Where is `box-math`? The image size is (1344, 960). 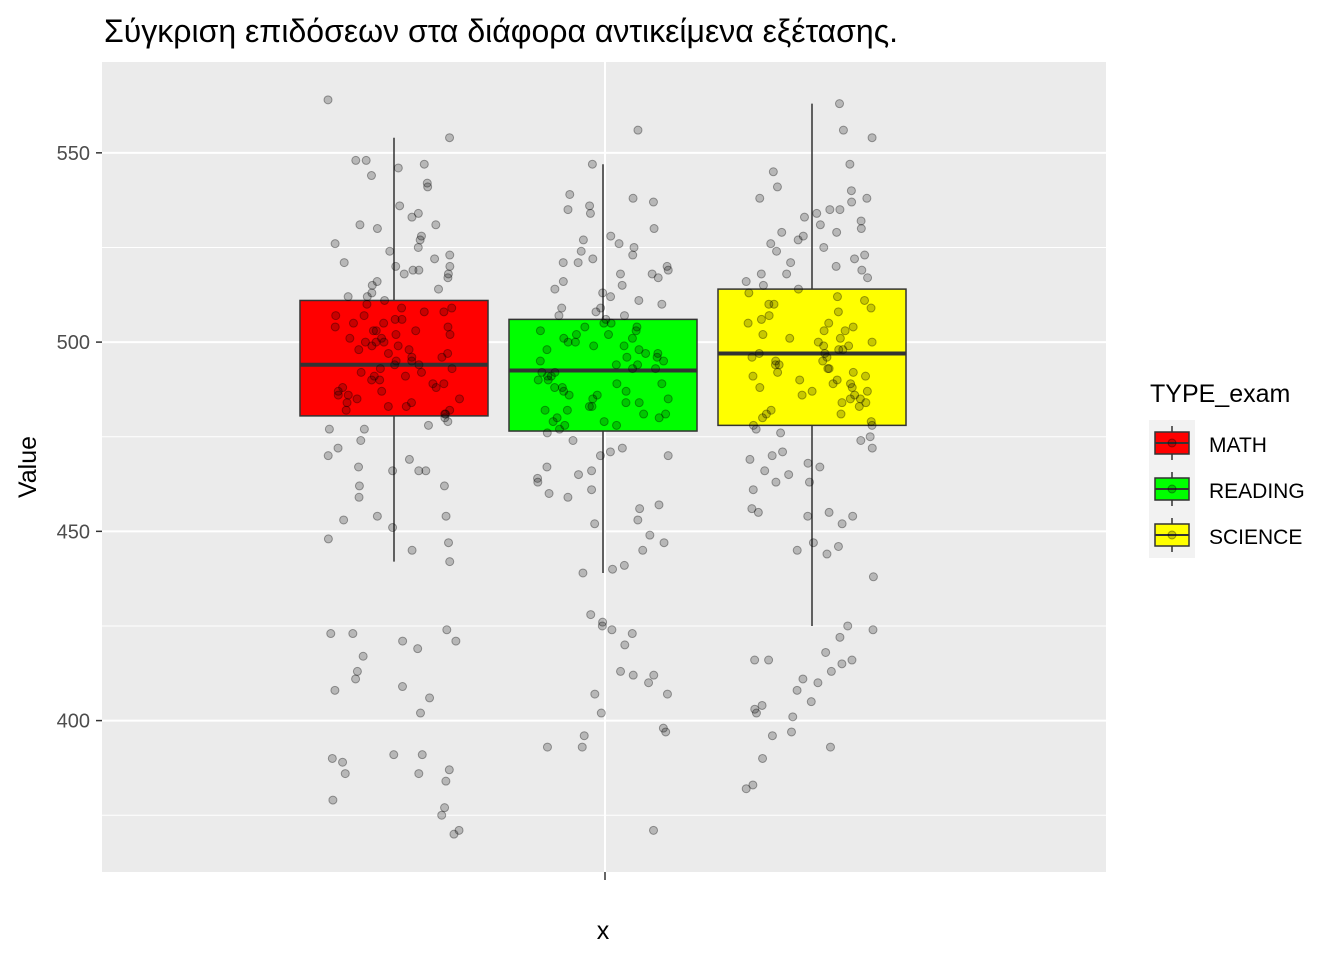 box-math is located at coordinates (394, 358).